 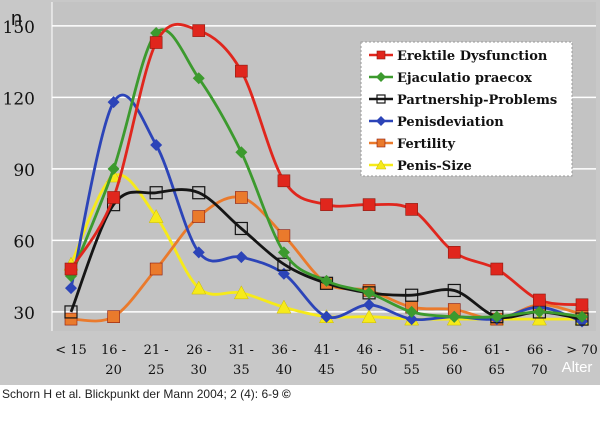 I want to click on legend-item: Erektile Dysfunction, so click(x=458, y=56).